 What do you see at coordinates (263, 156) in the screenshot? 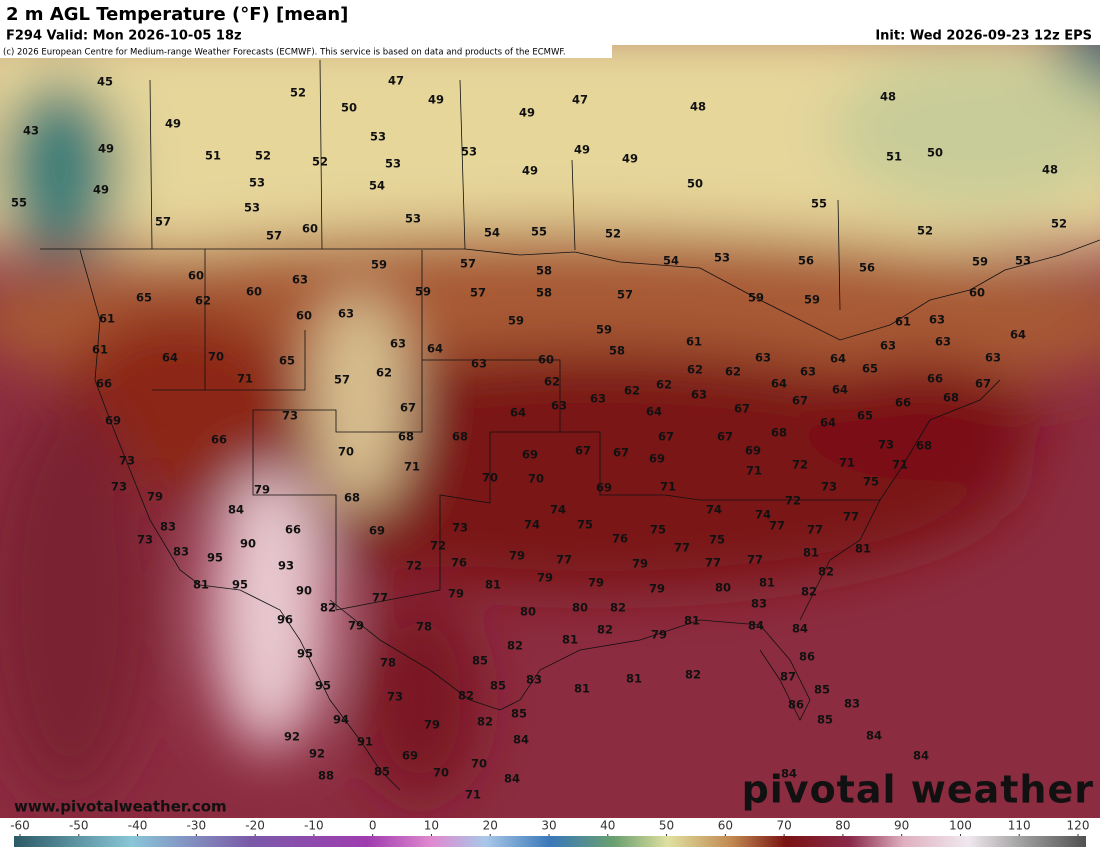
I see `temperature-label: 52` at bounding box center [263, 156].